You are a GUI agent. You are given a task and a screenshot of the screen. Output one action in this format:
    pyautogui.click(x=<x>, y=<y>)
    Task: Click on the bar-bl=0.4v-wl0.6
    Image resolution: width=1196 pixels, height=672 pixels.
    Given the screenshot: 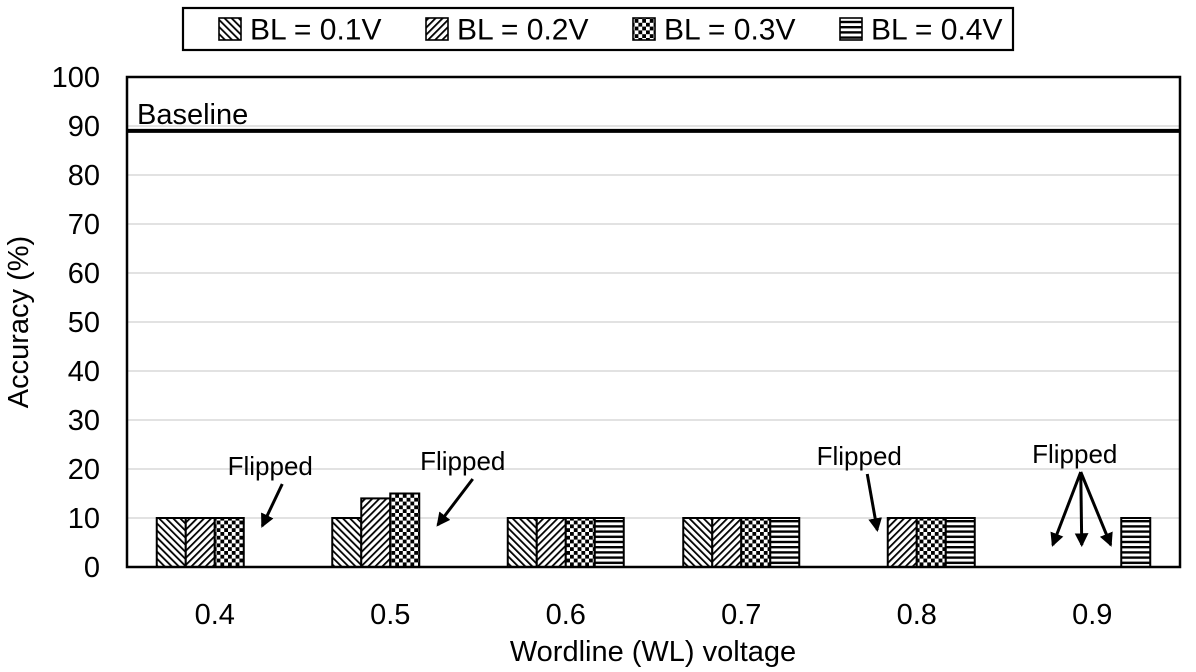 What is the action you would take?
    pyautogui.click(x=609, y=542)
    